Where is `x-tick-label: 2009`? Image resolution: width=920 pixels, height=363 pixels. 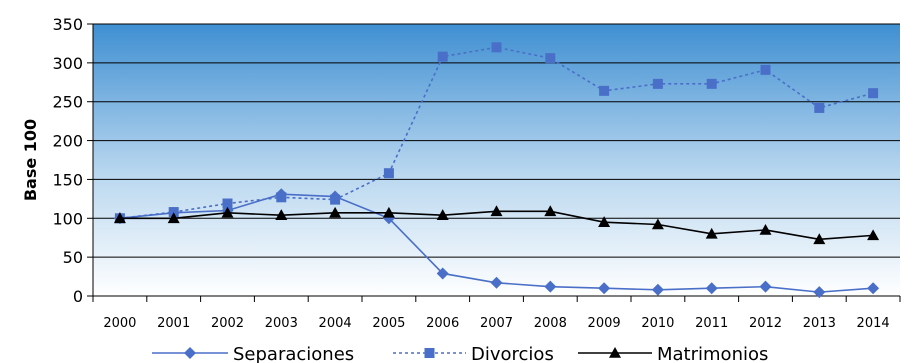 x-tick-label: 2009 is located at coordinates (604, 323).